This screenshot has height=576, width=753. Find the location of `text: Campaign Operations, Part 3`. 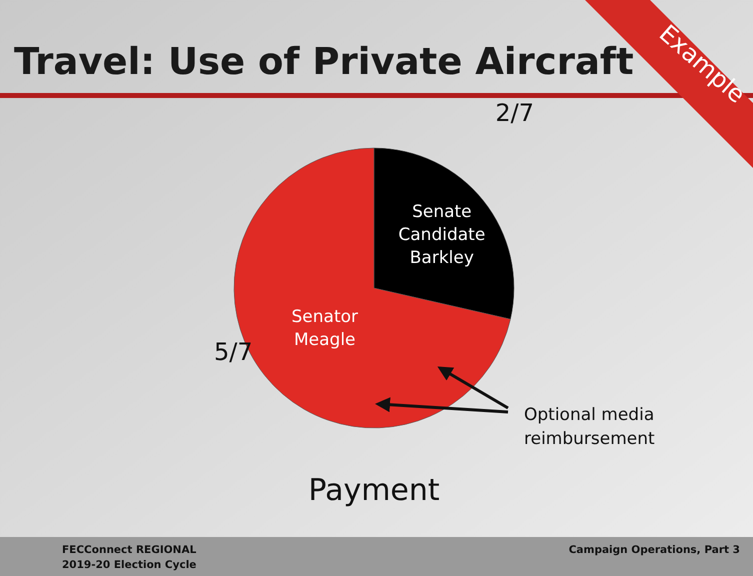

text: Campaign Operations, Part 3 is located at coordinates (654, 550).